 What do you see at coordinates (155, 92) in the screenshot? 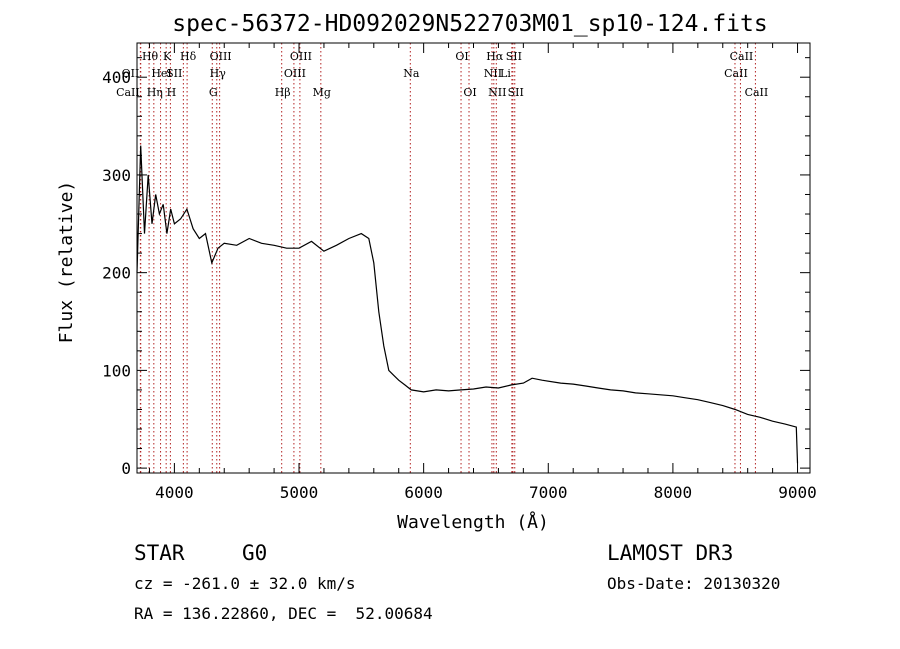
I see `line-label: Hη` at bounding box center [155, 92].